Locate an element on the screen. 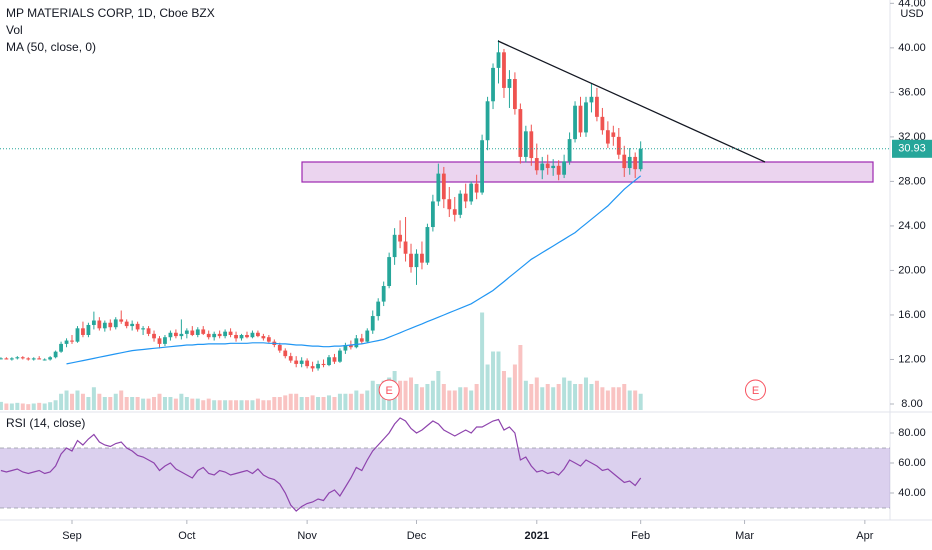  y-tick-label: 28.00 is located at coordinates (912, 181).